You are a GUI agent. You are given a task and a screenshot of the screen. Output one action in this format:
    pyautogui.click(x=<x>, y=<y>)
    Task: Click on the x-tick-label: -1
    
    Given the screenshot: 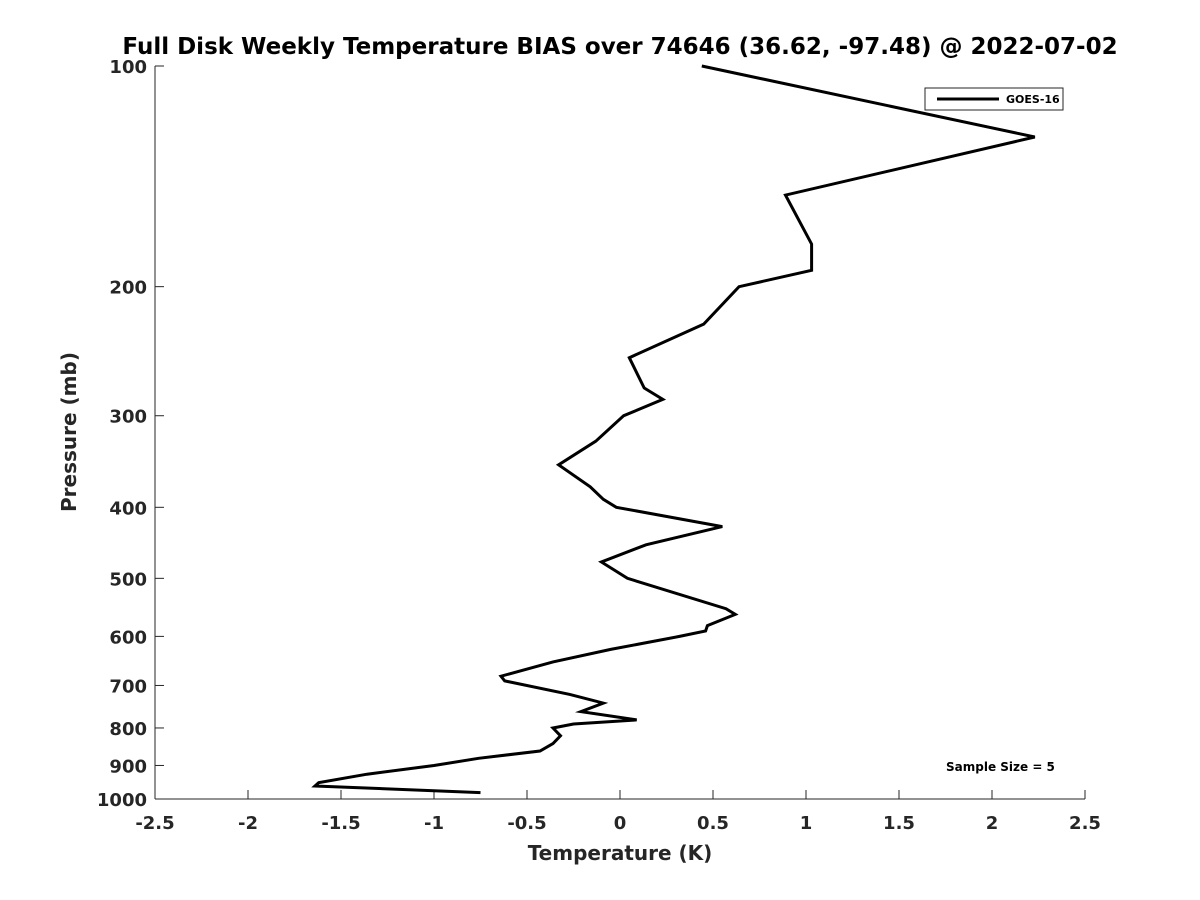 What is the action you would take?
    pyautogui.click(x=434, y=823)
    